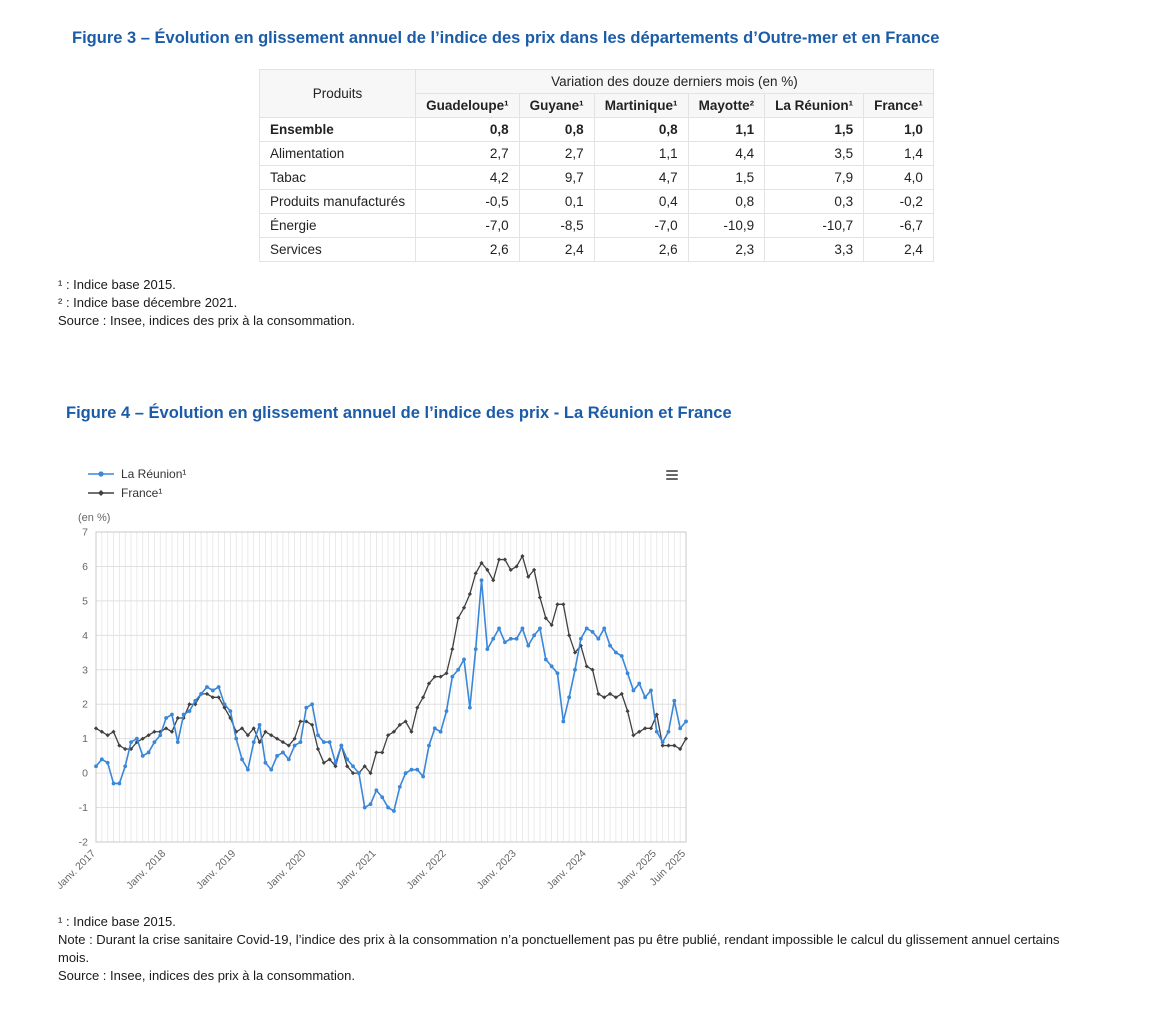 This screenshot has height=1025, width=1164. Describe the element at coordinates (726, 129) in the screenshot. I see `cell-value: 1,1` at that location.